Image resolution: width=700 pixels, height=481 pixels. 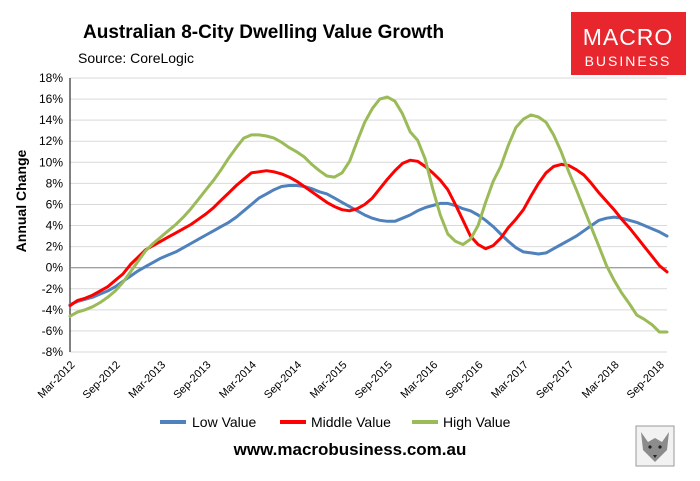 What do you see at coordinates (51, 215) in the screenshot?
I see `y-tick-labels: -8% -6% -4% -2% 0% 2% 4% 6% 8% 10% 12% 14% 16% 18%` at bounding box center [51, 215].